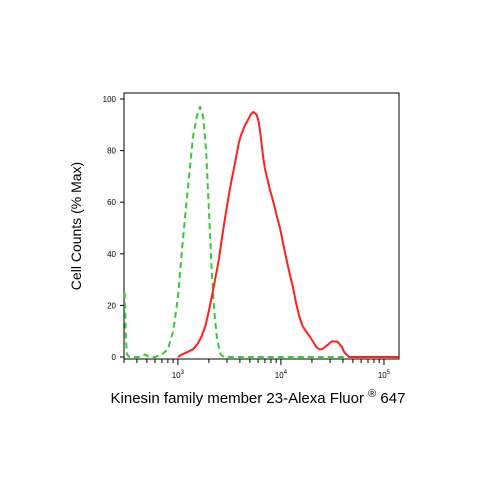  What do you see at coordinates (257, 369) in the screenshot?
I see `x-axis-ticks: 10³ 10⁴ 10⁵` at bounding box center [257, 369].